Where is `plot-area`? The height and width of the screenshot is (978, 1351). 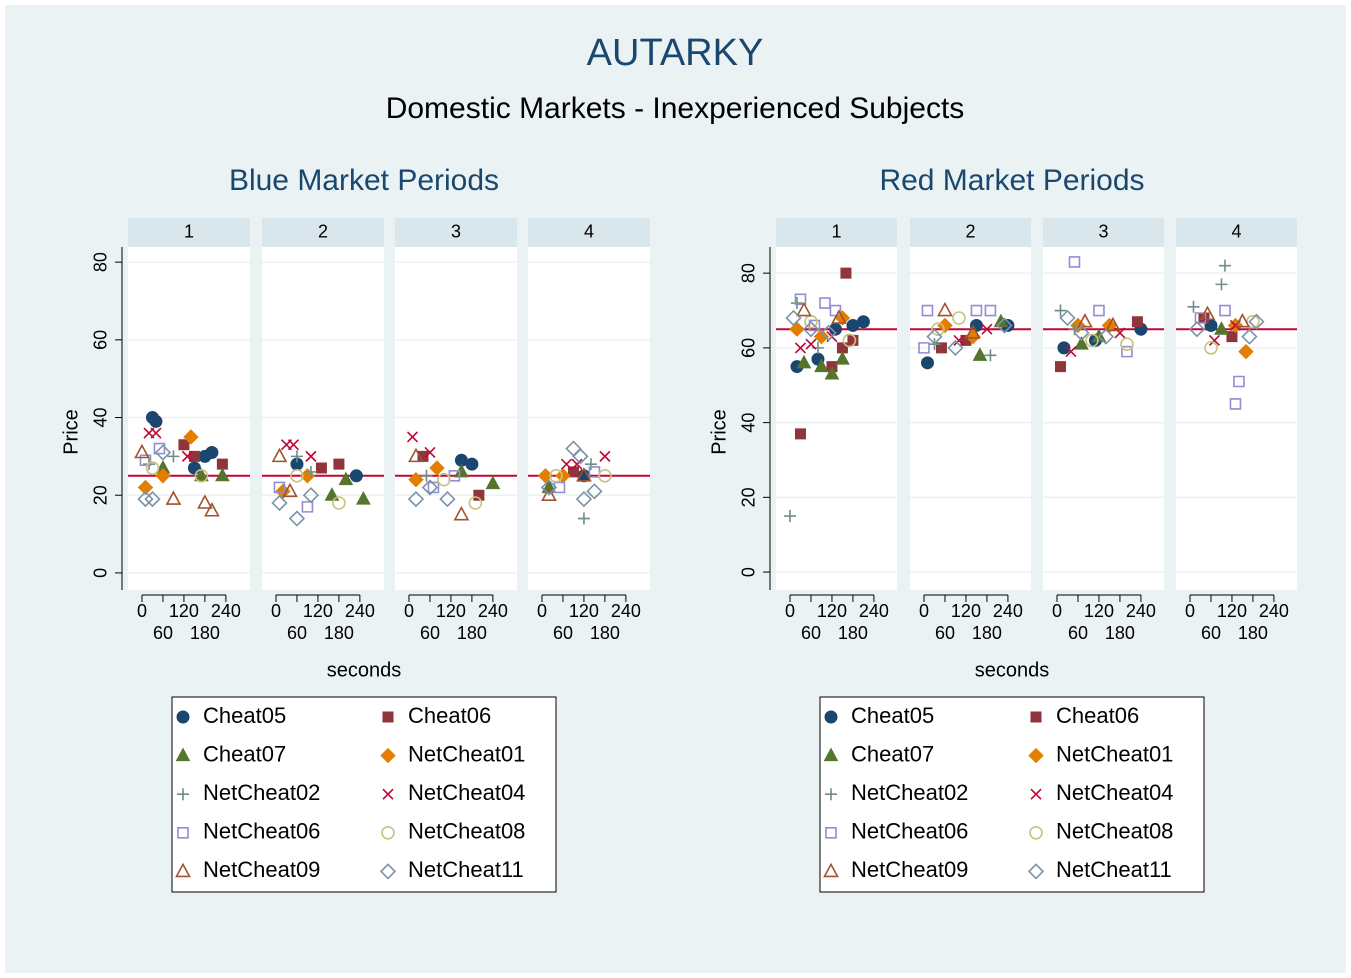 plot-area is located at coordinates (323, 418).